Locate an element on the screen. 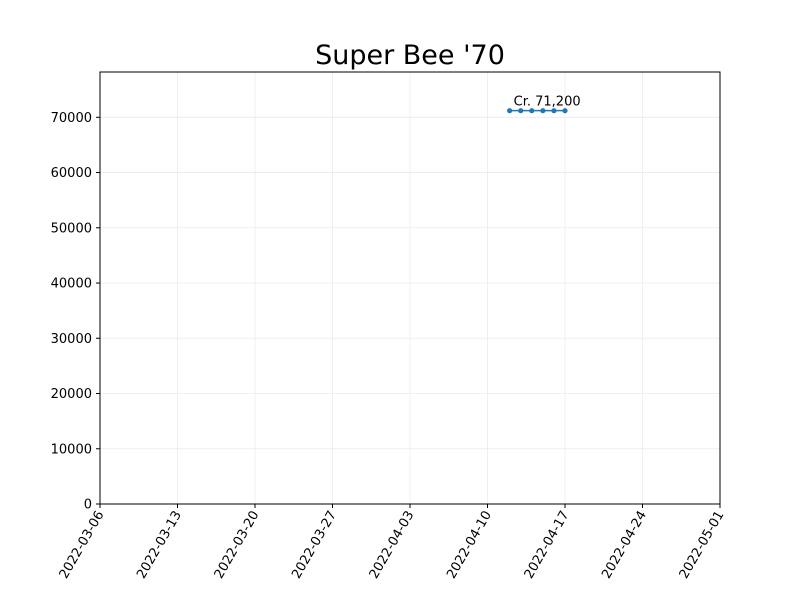  annotation-layer: Cr. 71,200 is located at coordinates (547, 102).